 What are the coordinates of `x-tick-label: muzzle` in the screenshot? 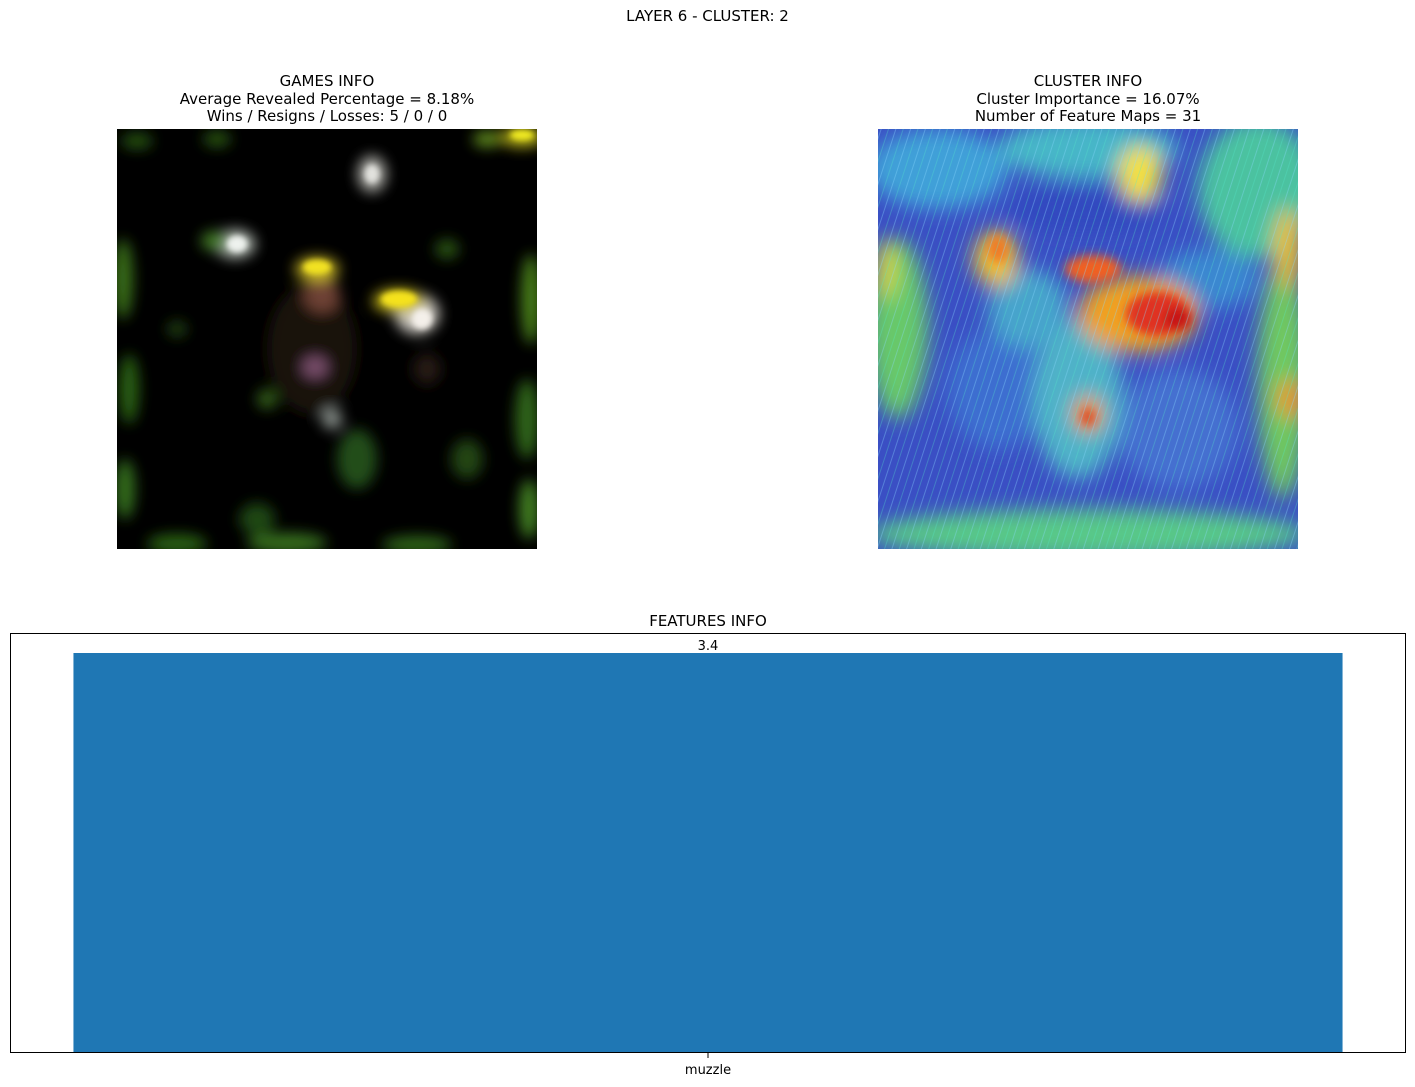 It's located at (708, 1070).